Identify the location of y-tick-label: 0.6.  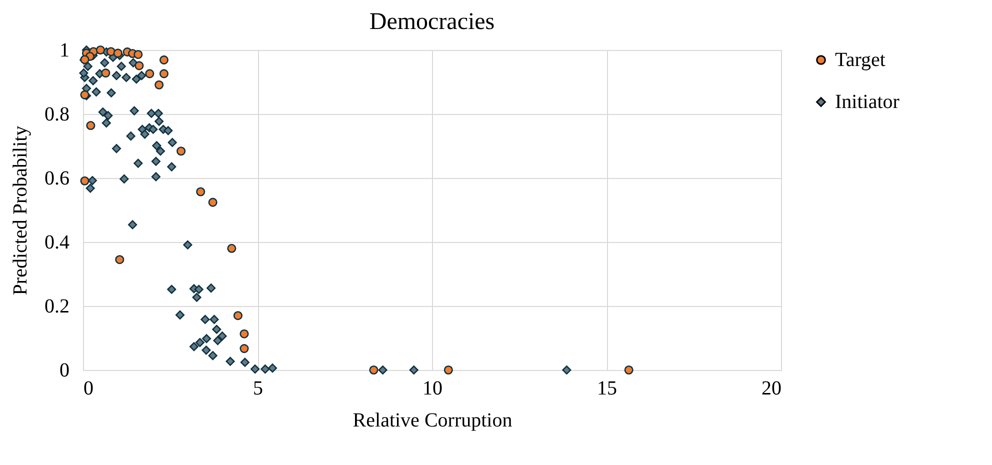
(57, 179).